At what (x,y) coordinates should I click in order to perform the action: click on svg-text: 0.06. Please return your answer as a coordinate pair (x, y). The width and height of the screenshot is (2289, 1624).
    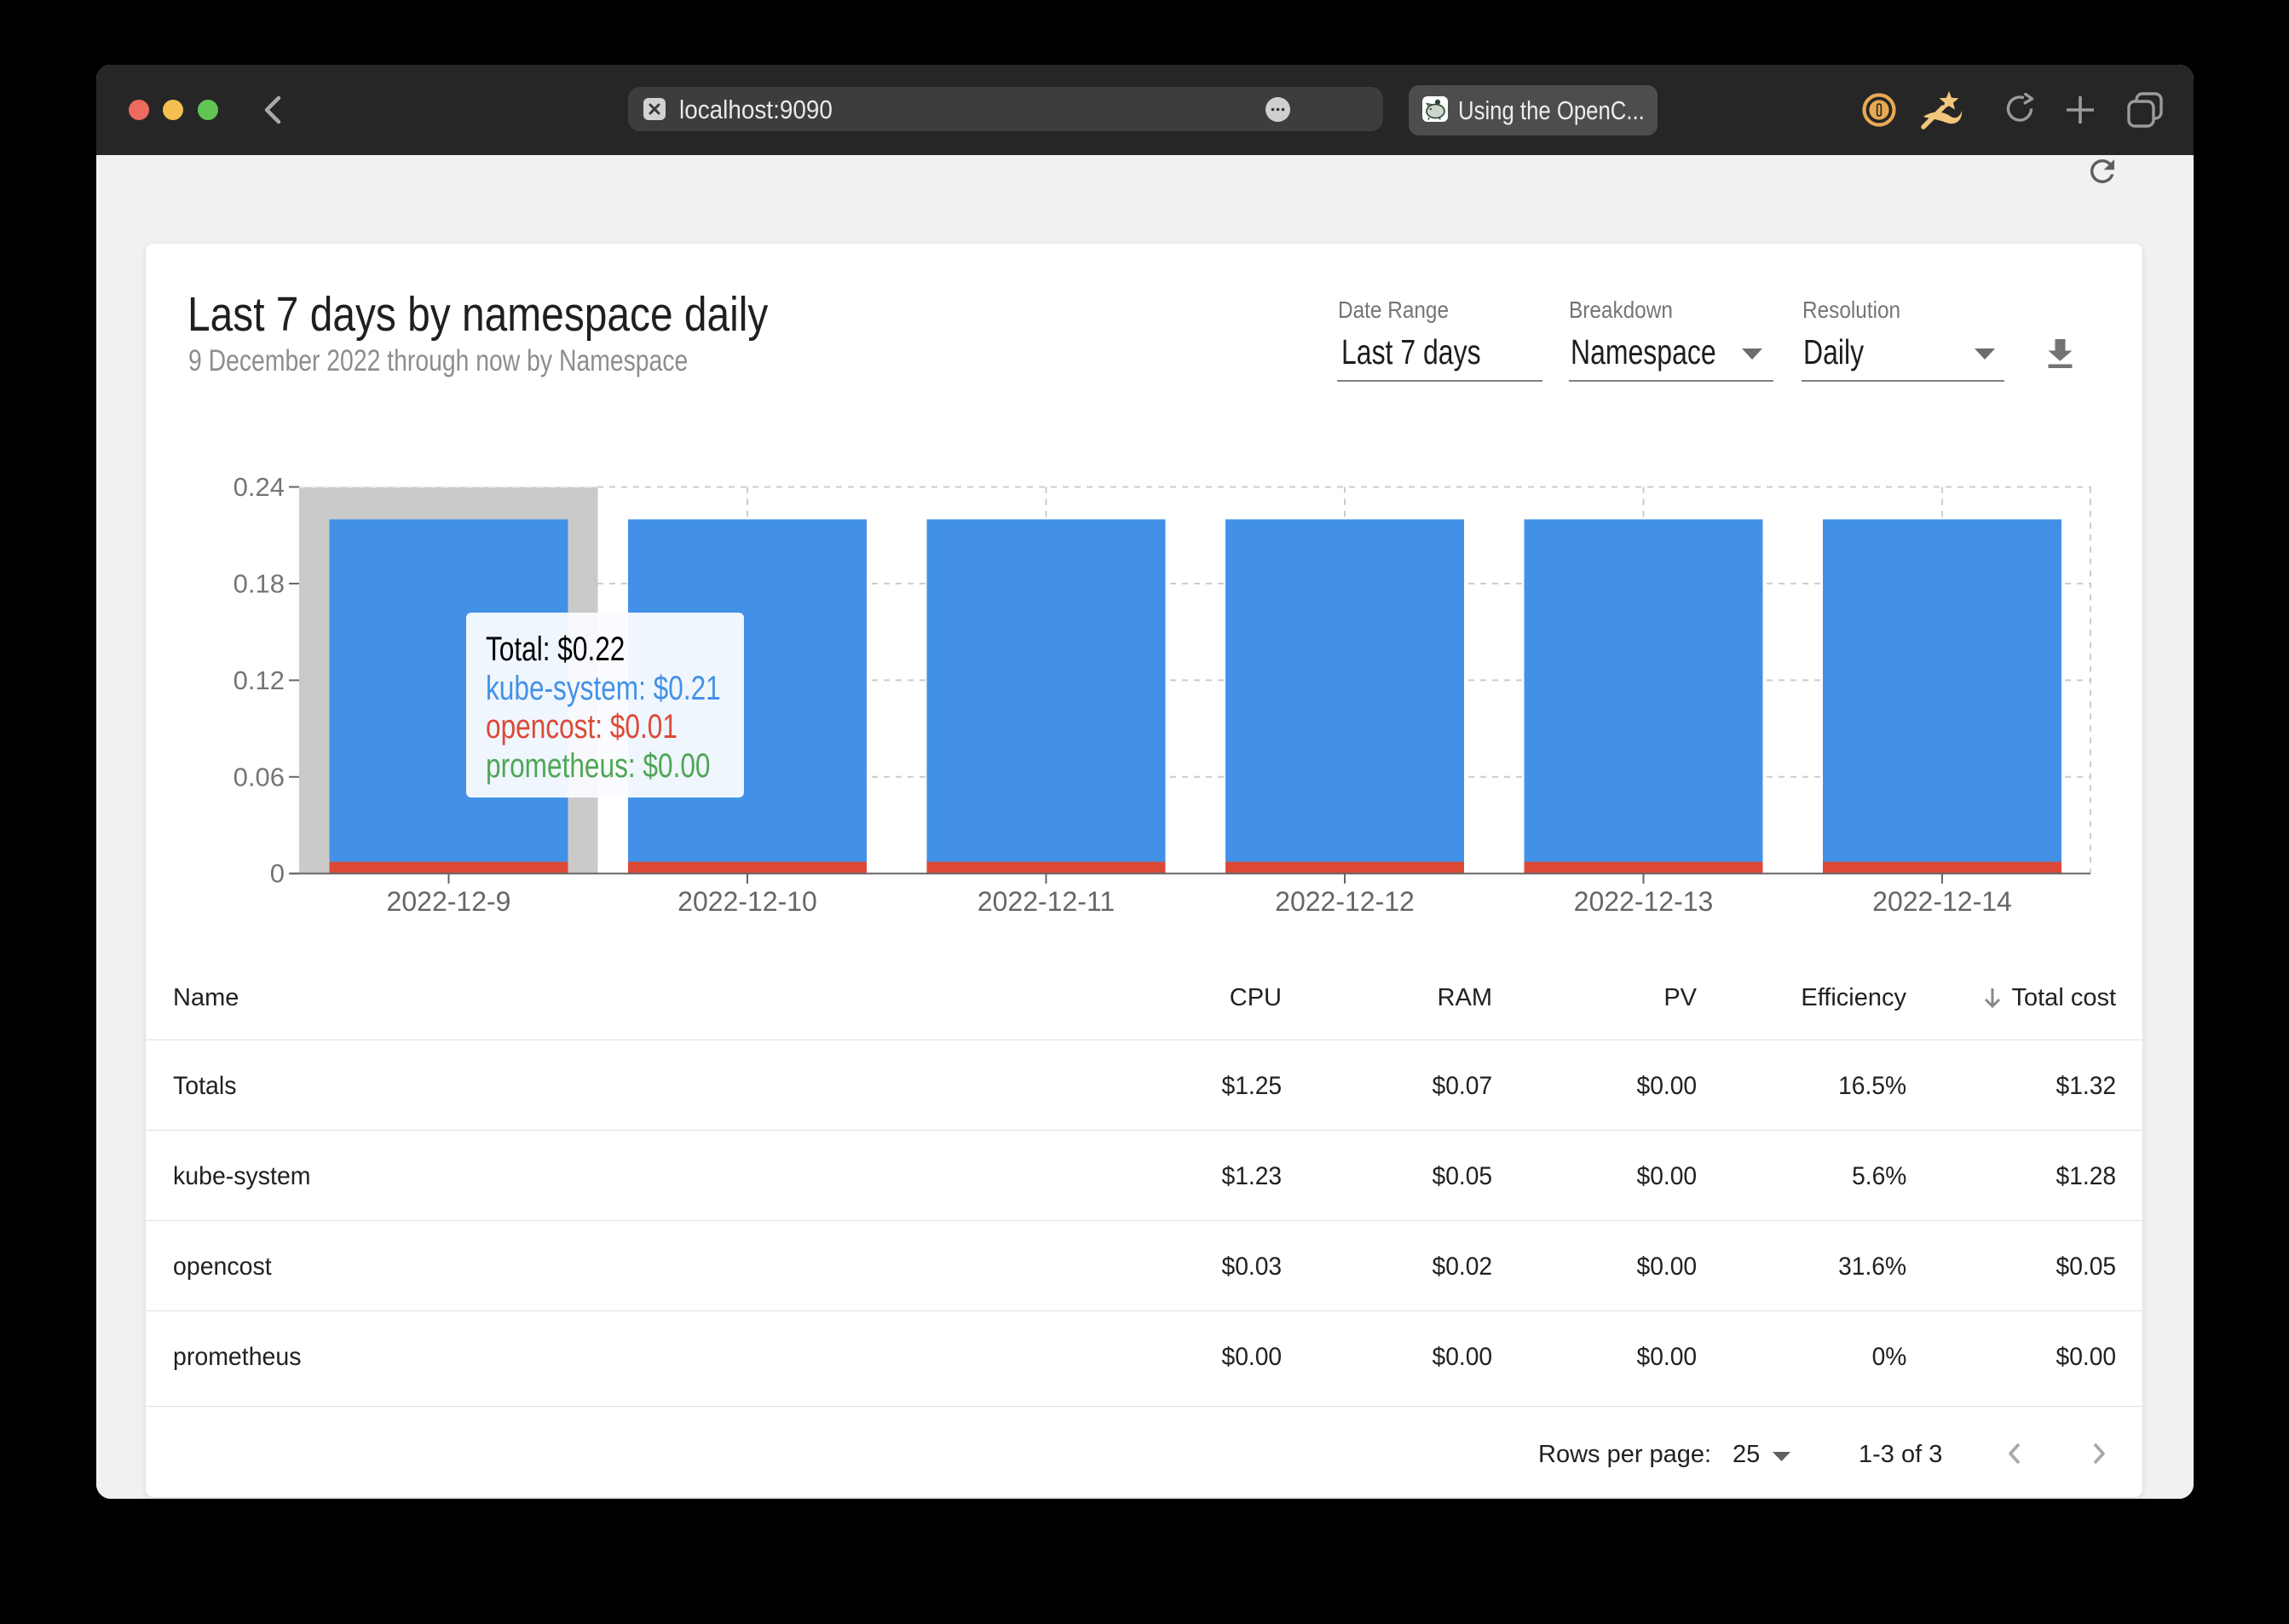
    Looking at the image, I should click on (259, 777).